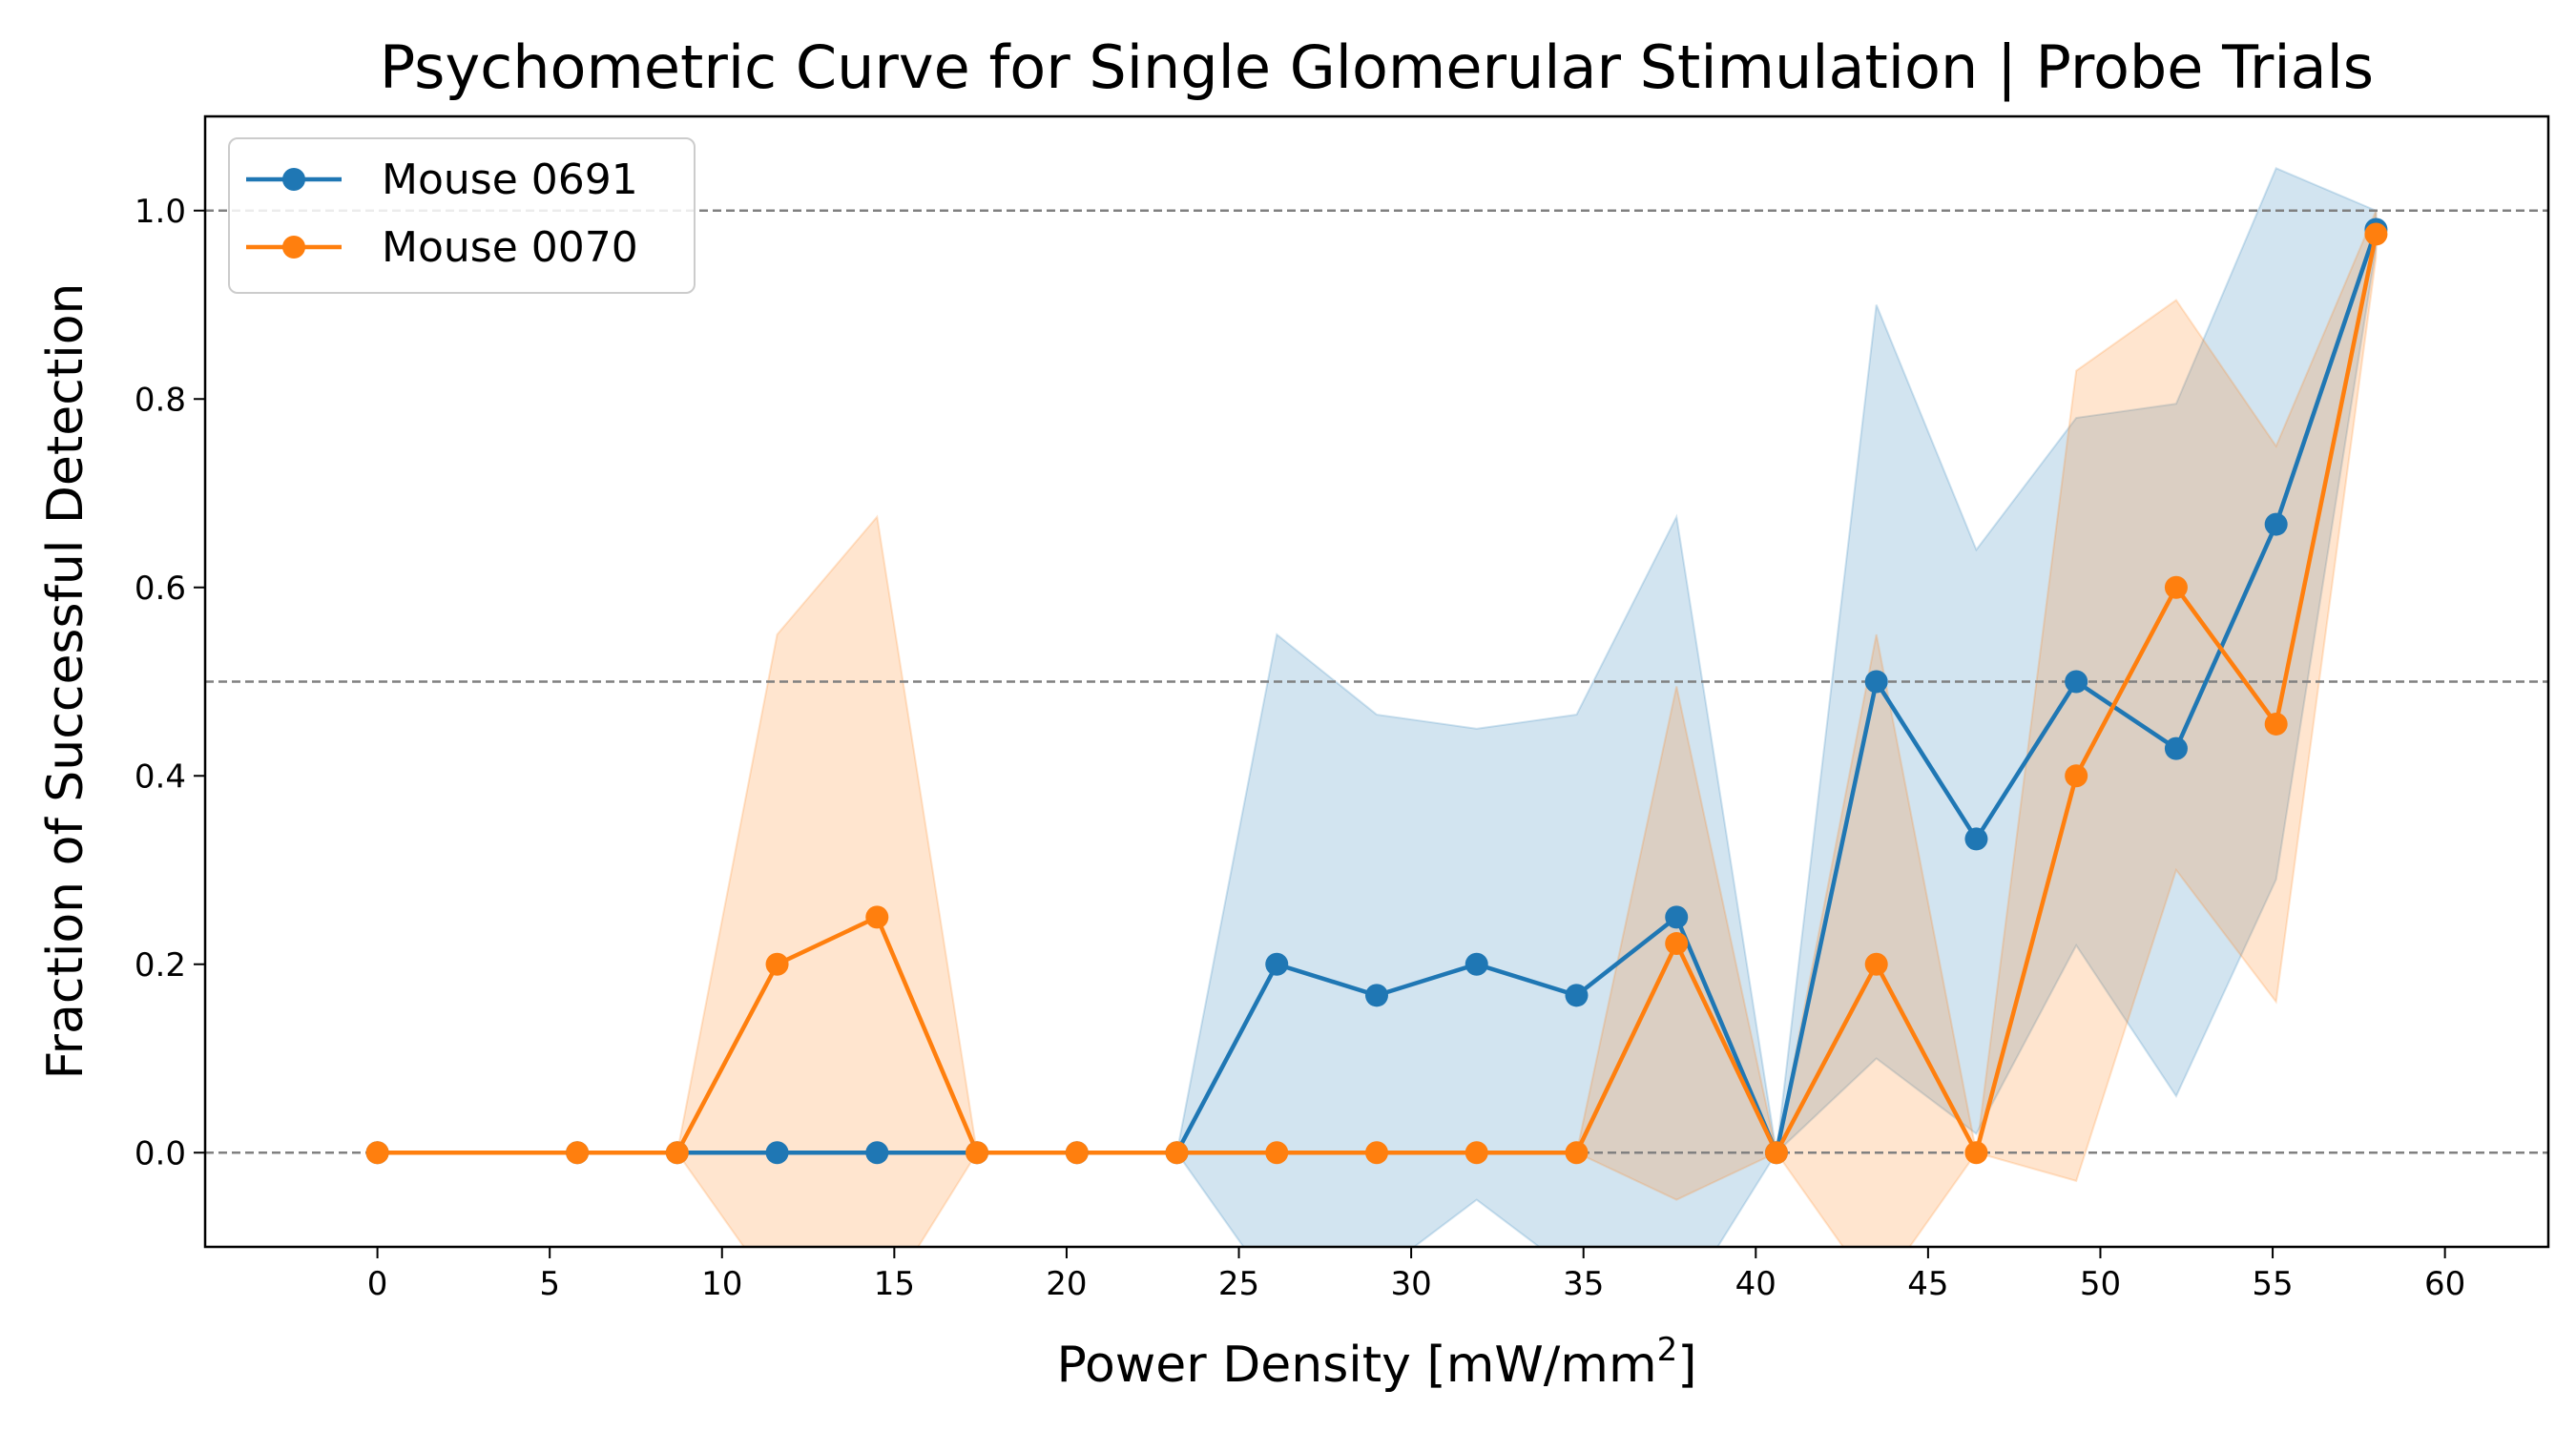 This screenshot has width=2576, height=1431. I want to click on x-tick-label: 60, so click(2444, 1284).